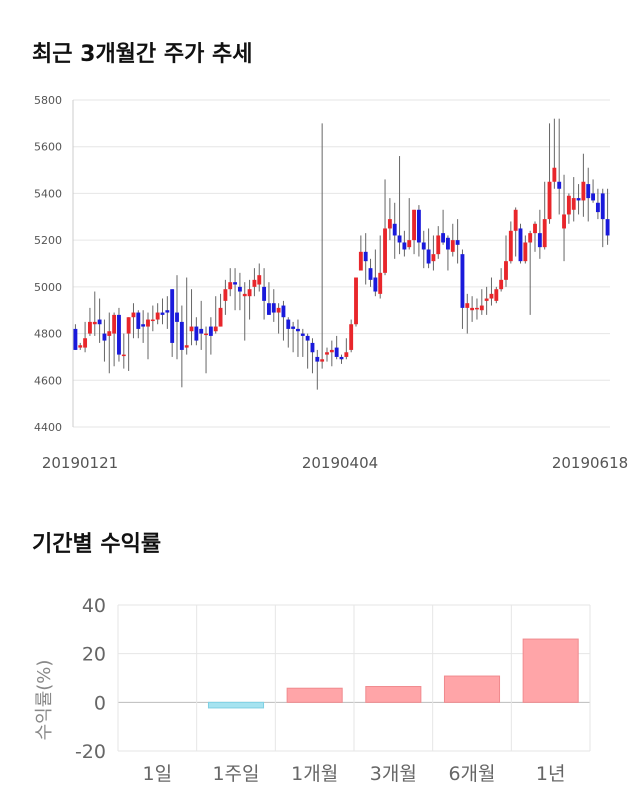 The image size is (640, 810). I want to click on candle-y-tick-label: 5600, so click(48, 147).